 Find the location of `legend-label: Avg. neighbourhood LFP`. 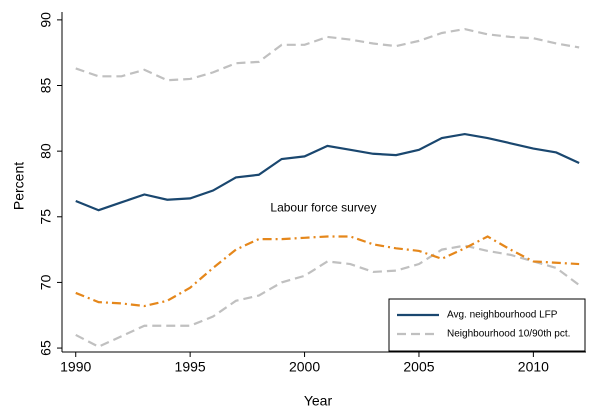

legend-label: Avg. neighbourhood LFP is located at coordinates (502, 315).